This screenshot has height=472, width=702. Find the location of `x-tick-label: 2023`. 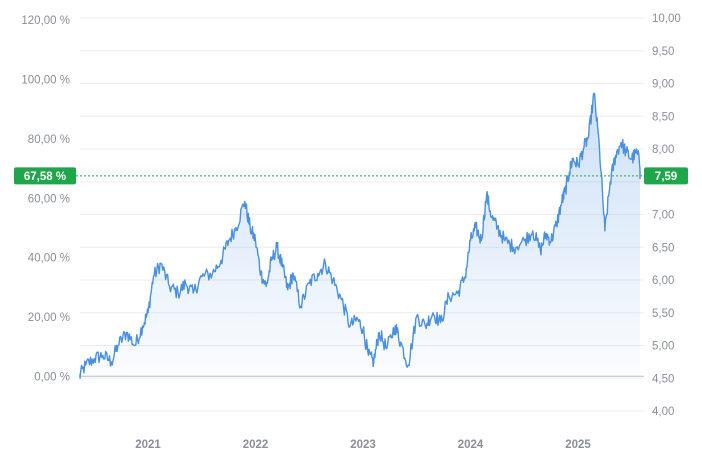

x-tick-label: 2023 is located at coordinates (363, 445).